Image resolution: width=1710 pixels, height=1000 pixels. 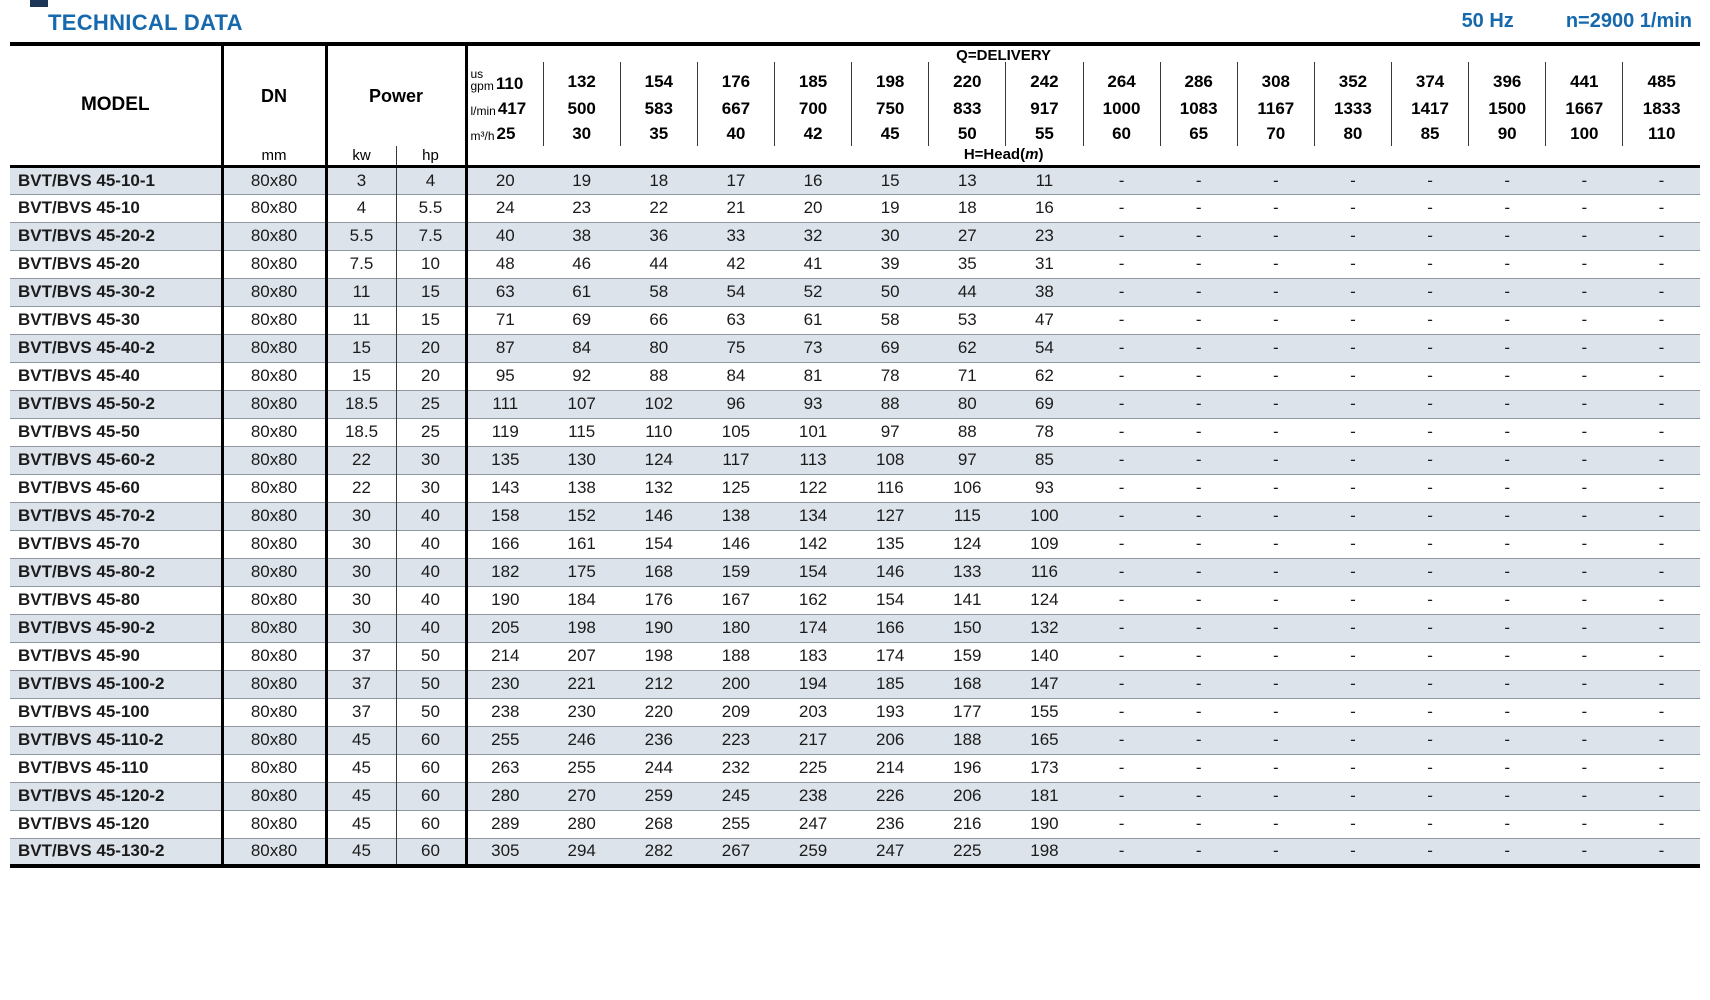 What do you see at coordinates (1044, 375) in the screenshot?
I see `head-value-cell: 62` at bounding box center [1044, 375].